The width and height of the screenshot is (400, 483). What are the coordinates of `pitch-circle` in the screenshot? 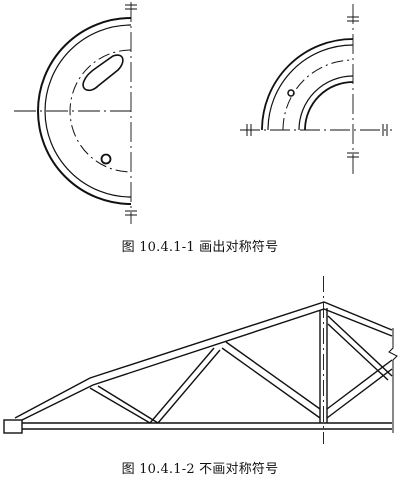 It's located at (100, 111).